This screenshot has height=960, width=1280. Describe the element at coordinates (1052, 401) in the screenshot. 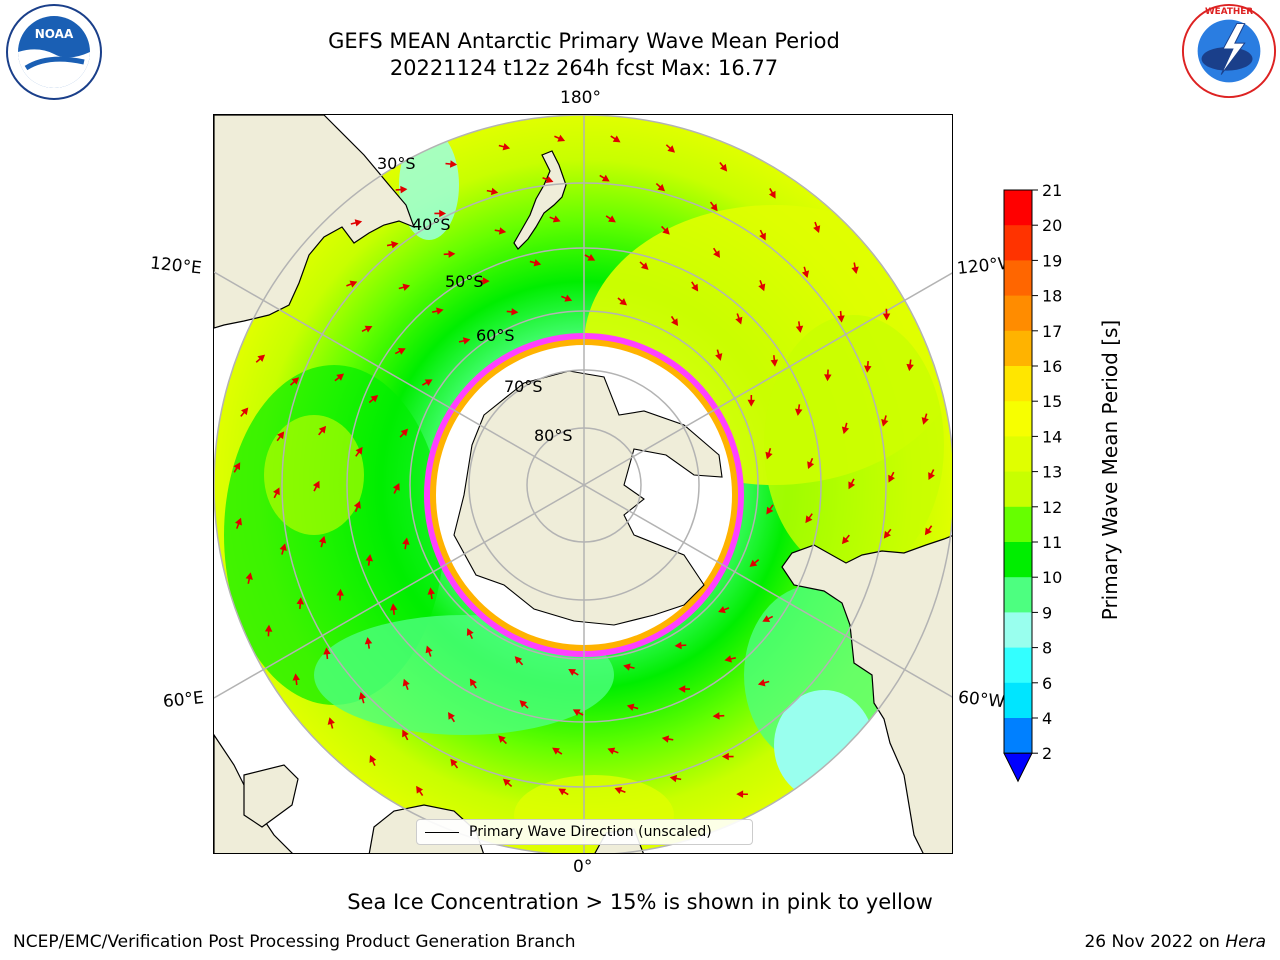

I see `colorbar-tick-label: 15` at that location.